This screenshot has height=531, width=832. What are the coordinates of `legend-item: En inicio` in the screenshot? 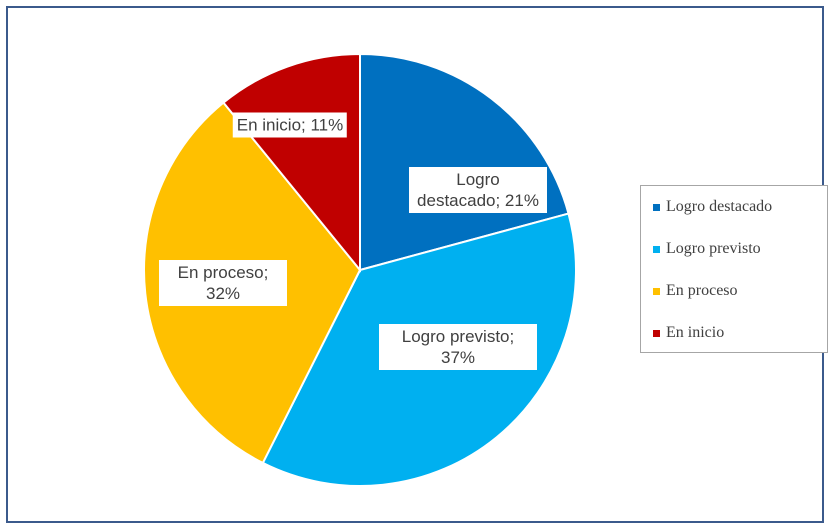 It's located at (688, 333).